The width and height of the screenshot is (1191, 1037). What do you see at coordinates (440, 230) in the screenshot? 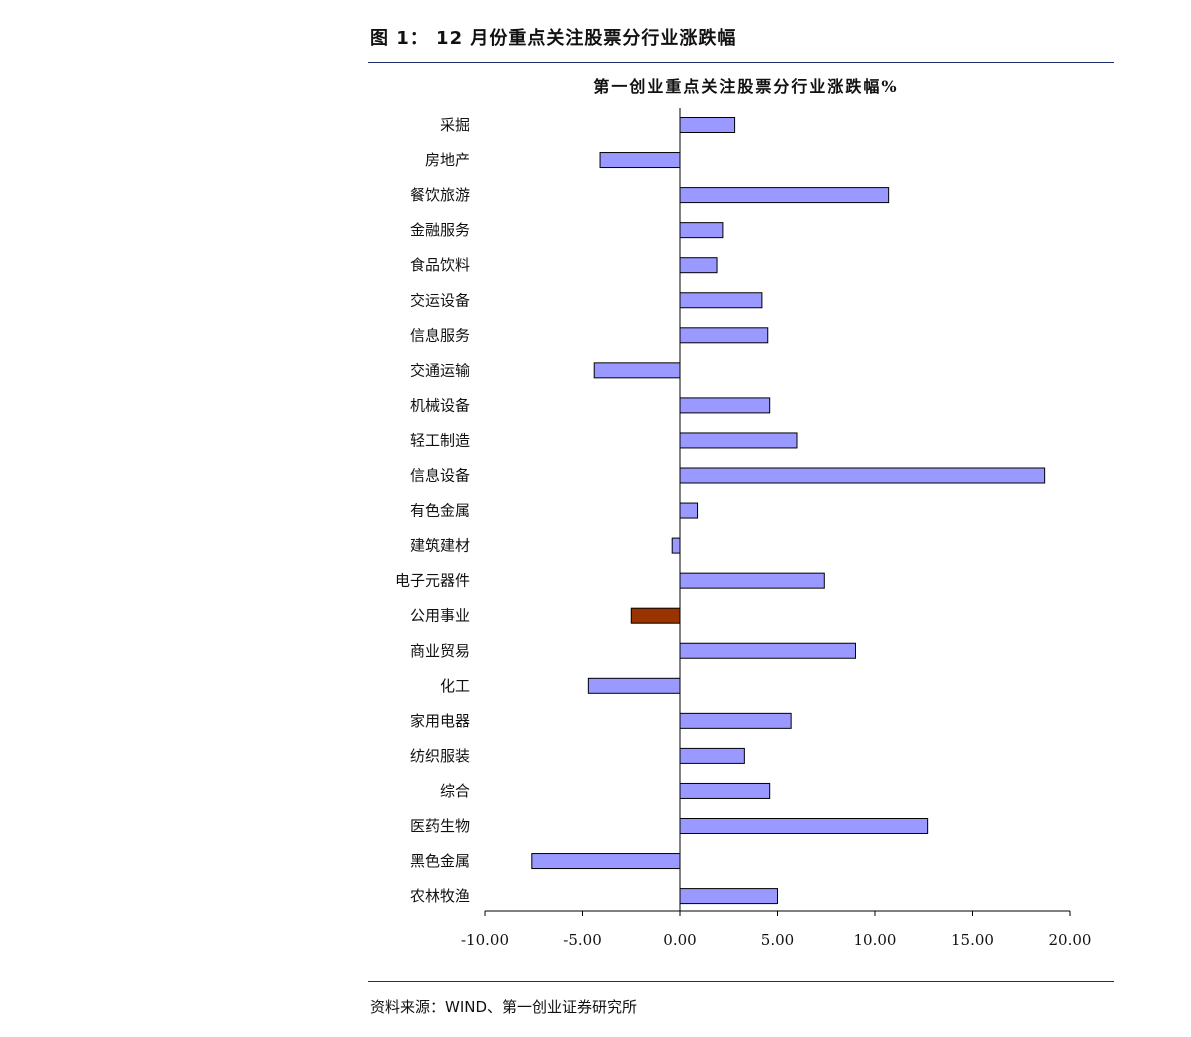
I see `category-label-3: 金融服务` at bounding box center [440, 230].